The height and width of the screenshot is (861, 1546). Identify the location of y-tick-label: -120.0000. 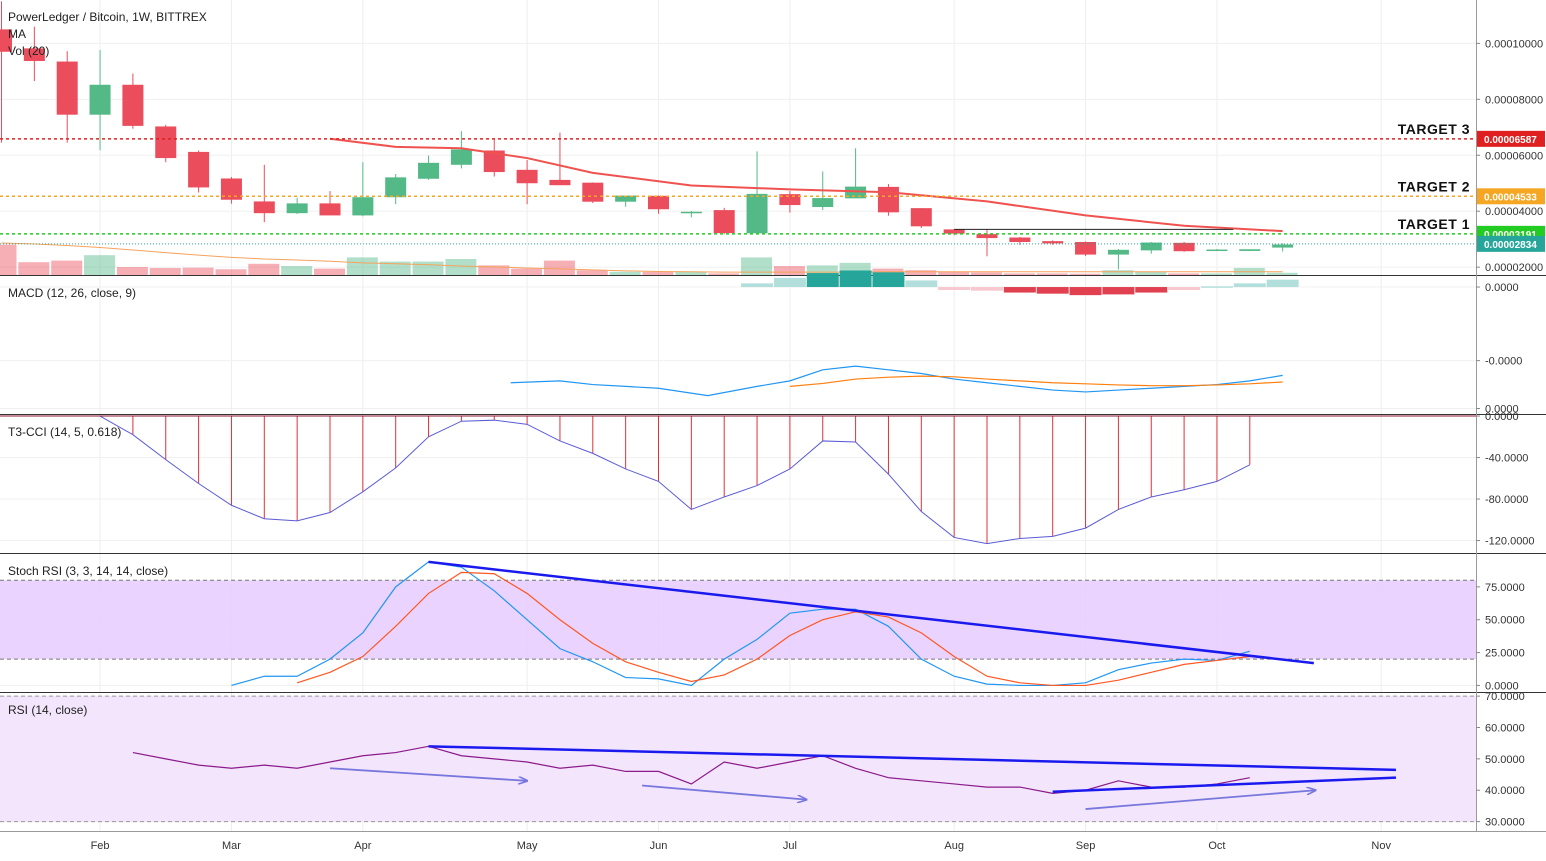
(1510, 542).